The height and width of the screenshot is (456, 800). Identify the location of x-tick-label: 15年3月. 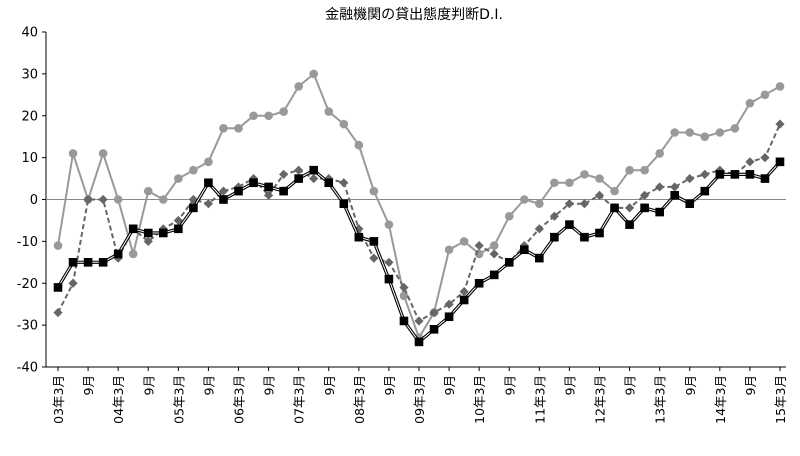
(780, 399).